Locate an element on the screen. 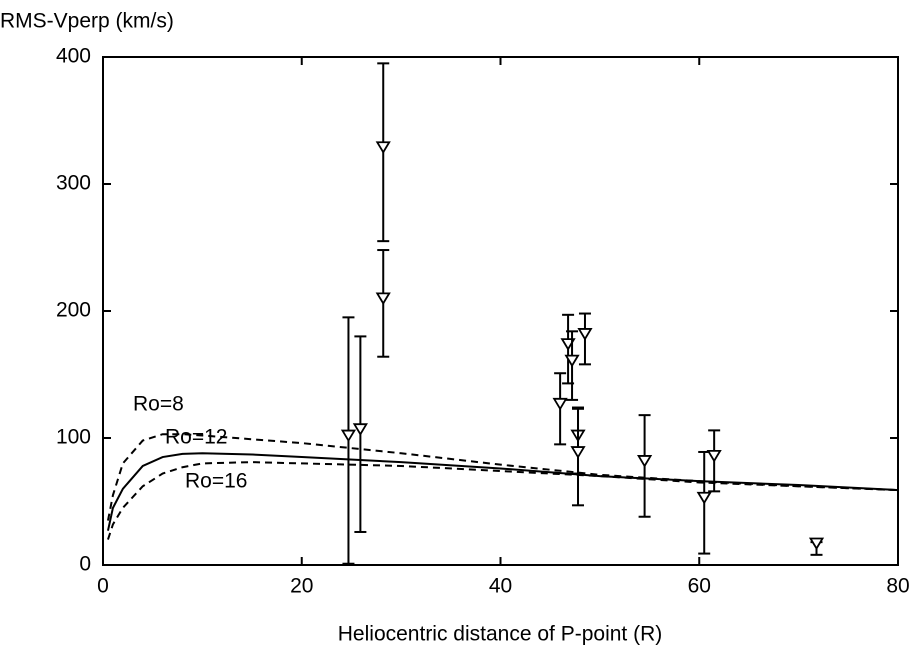 The height and width of the screenshot is (653, 914). y-tick-label: 200 is located at coordinates (73, 310).